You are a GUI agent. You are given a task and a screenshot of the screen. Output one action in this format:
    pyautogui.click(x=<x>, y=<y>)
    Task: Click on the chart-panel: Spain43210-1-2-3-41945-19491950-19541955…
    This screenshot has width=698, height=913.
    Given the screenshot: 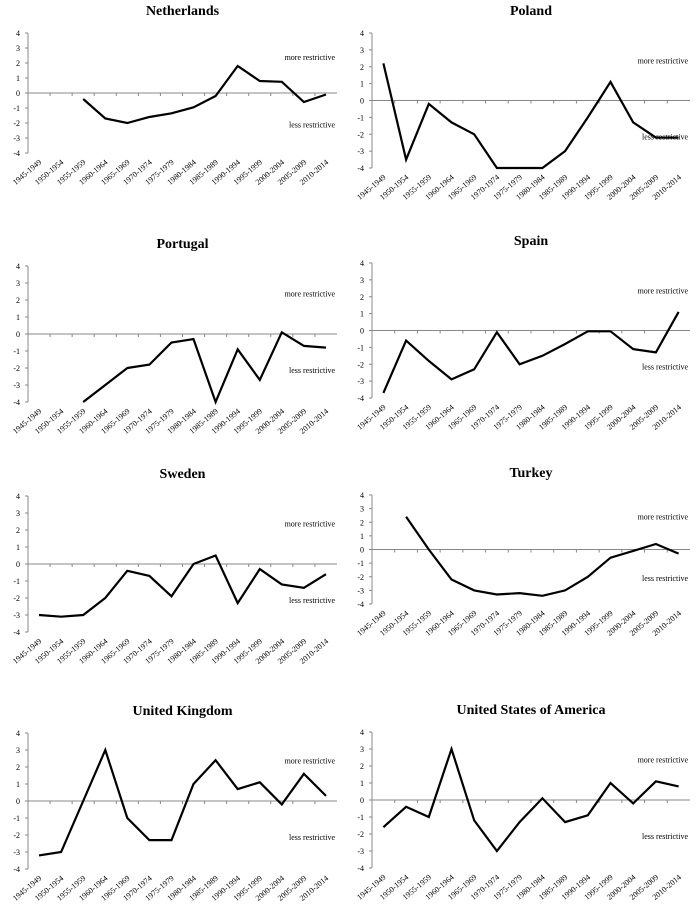 What is the action you would take?
    pyautogui.click(x=522, y=333)
    